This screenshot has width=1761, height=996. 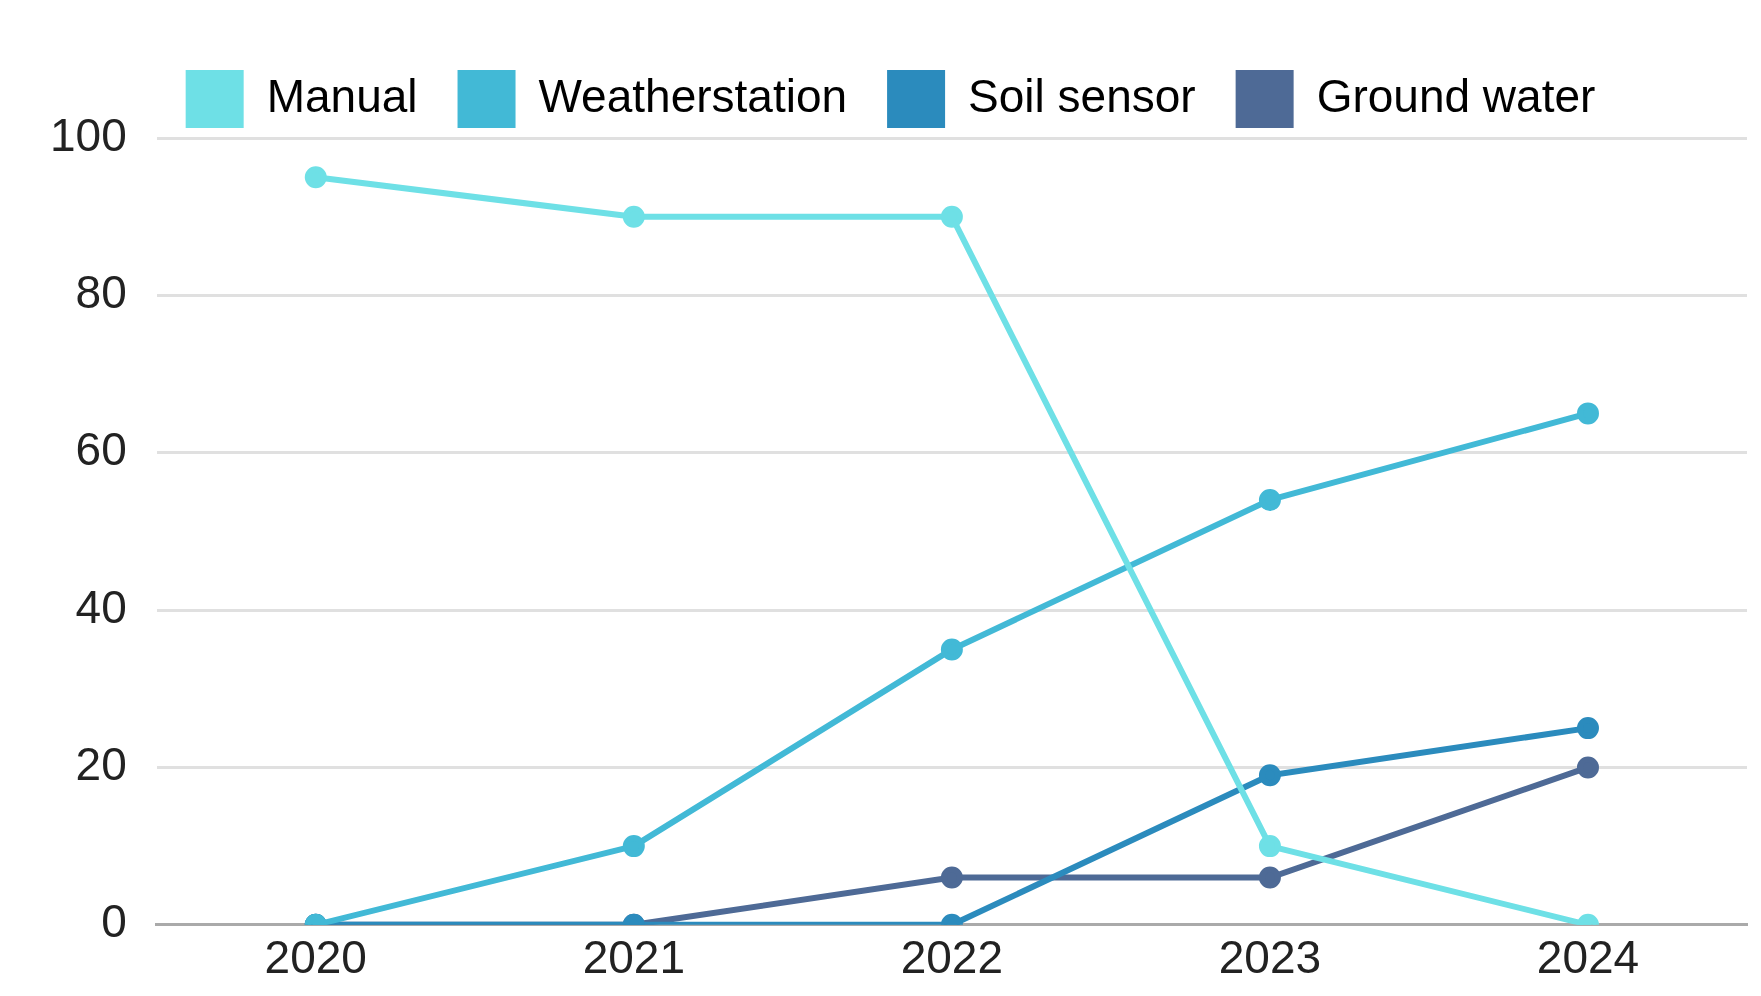 I want to click on legend-label: Manual, so click(x=342, y=95).